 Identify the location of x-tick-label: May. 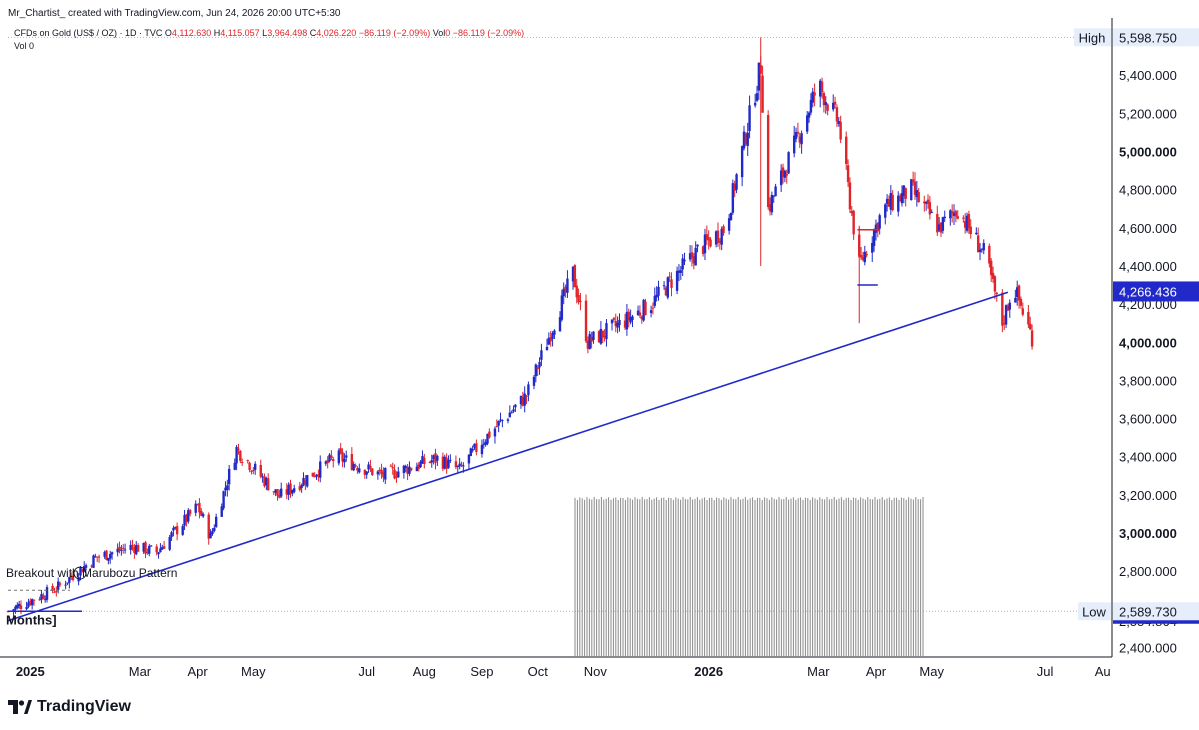
(253, 671).